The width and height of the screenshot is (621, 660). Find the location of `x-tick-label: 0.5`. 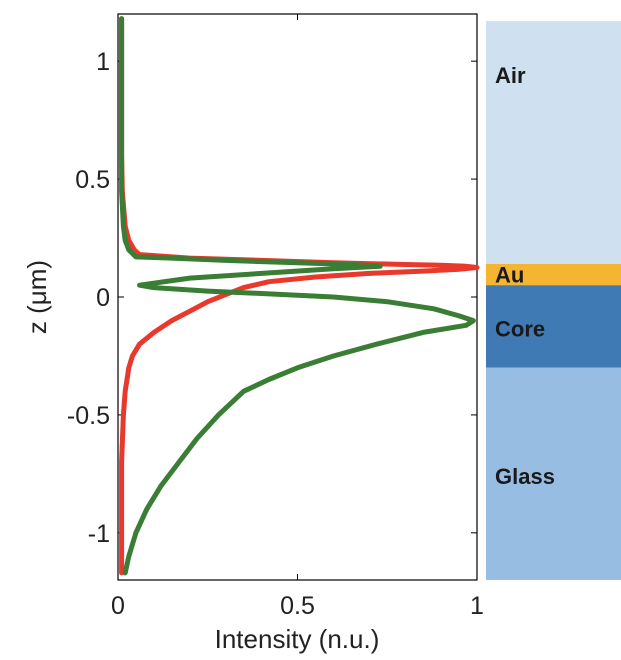

x-tick-label: 0.5 is located at coordinates (297, 606).